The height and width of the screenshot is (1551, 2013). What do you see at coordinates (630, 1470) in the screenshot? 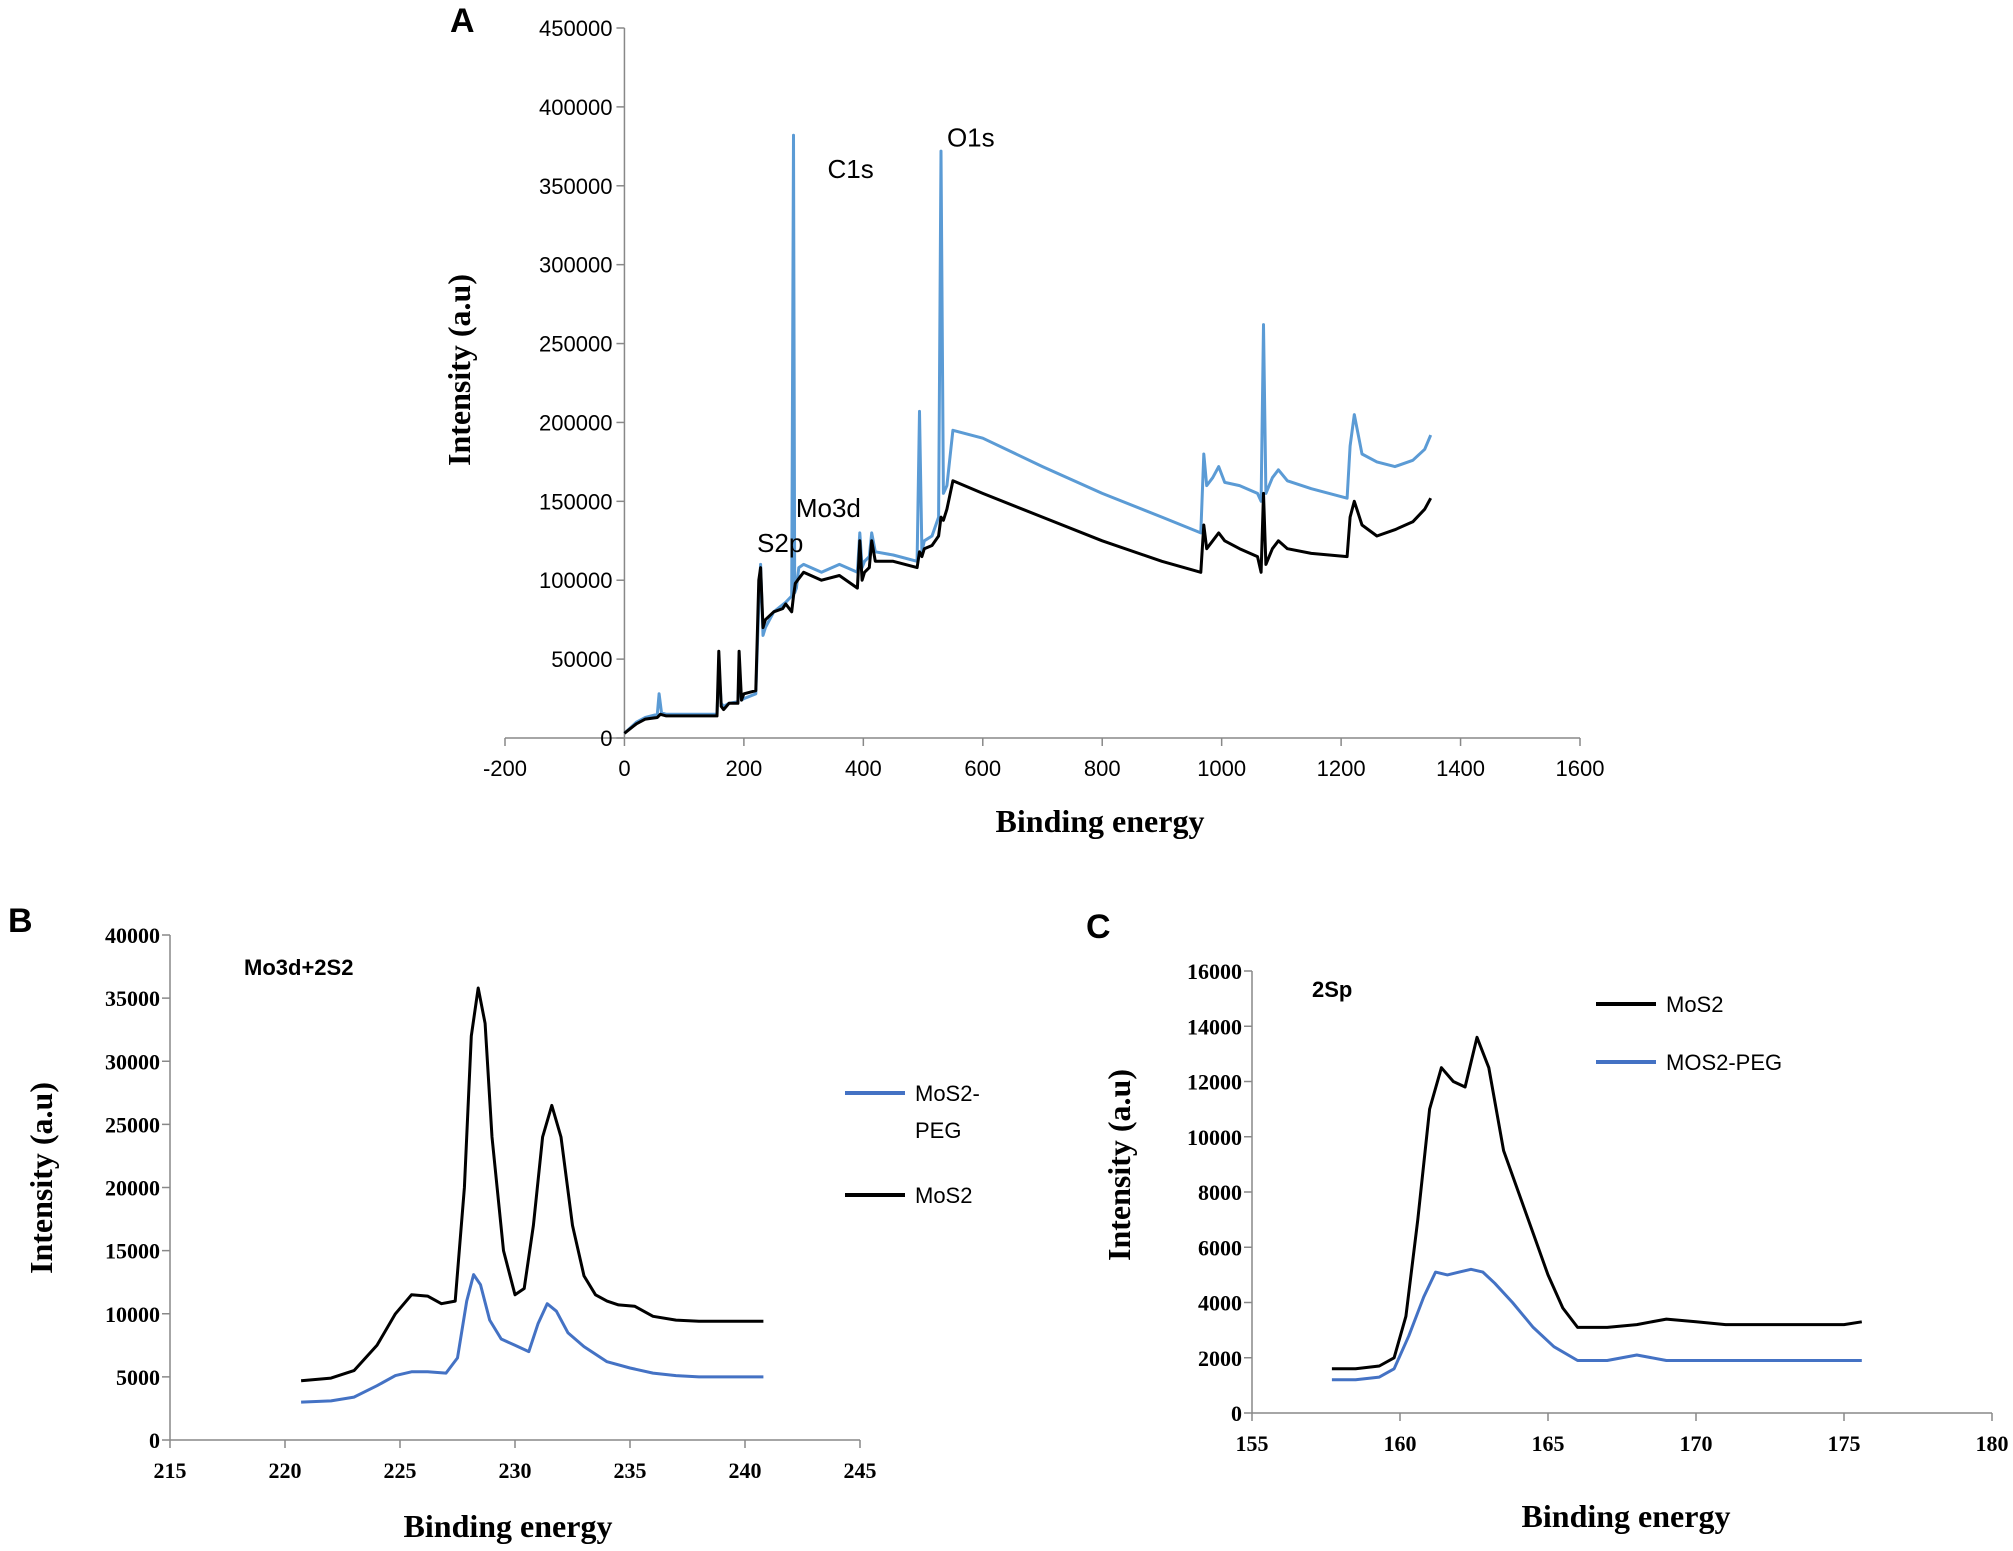
I see `x-tick-label: 235` at bounding box center [630, 1470].